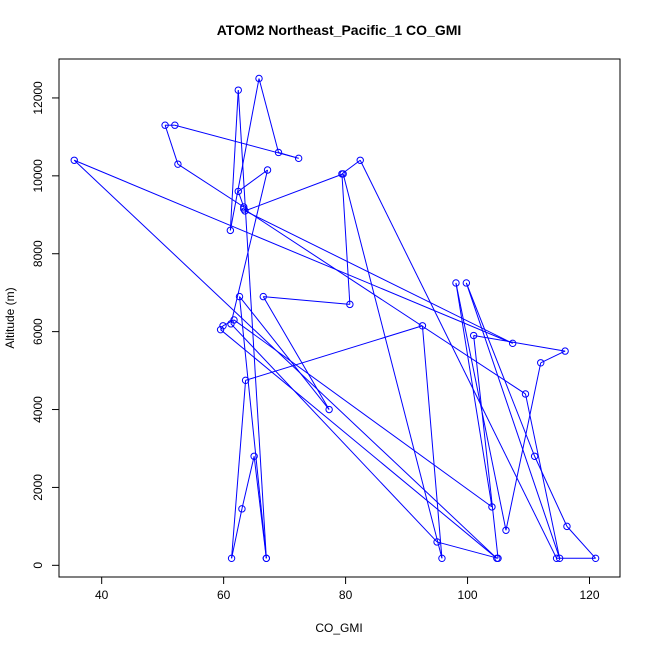 The height and width of the screenshot is (650, 650). What do you see at coordinates (38, 253) in the screenshot?
I see `y-tick-label: 8000` at bounding box center [38, 253].